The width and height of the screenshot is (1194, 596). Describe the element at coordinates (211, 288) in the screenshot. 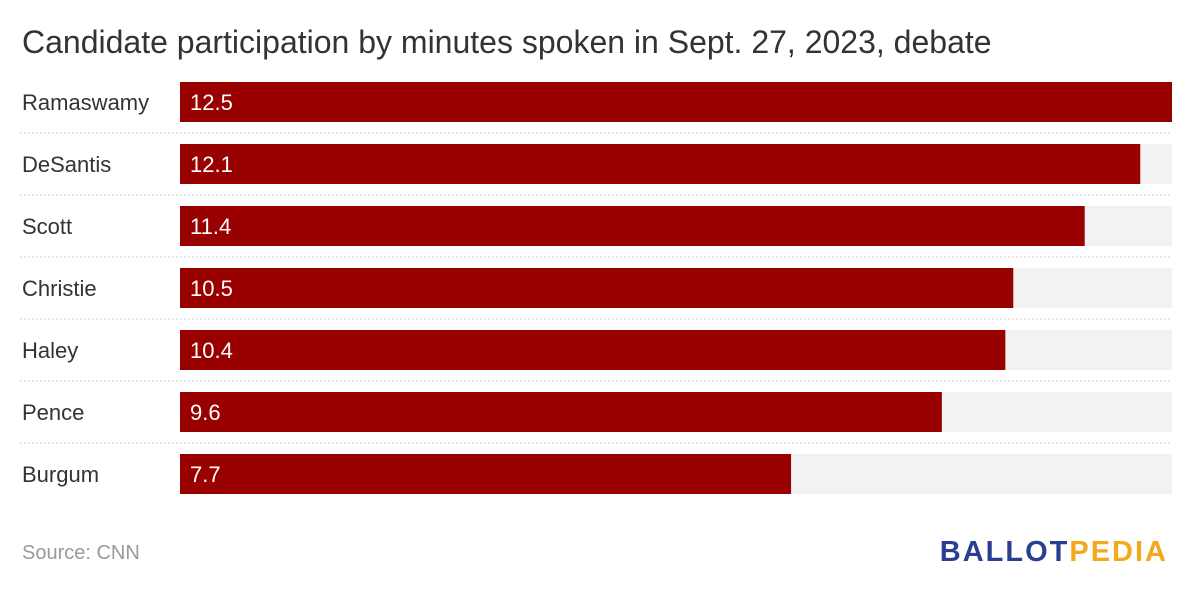

I see `data-label: 10.5` at that location.